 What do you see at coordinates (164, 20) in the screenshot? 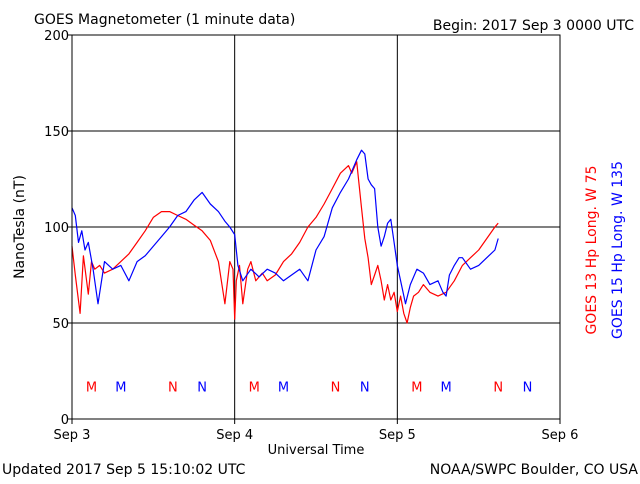
I see `chart-title: GOES Magnetometer (1 minute data)` at bounding box center [164, 20].